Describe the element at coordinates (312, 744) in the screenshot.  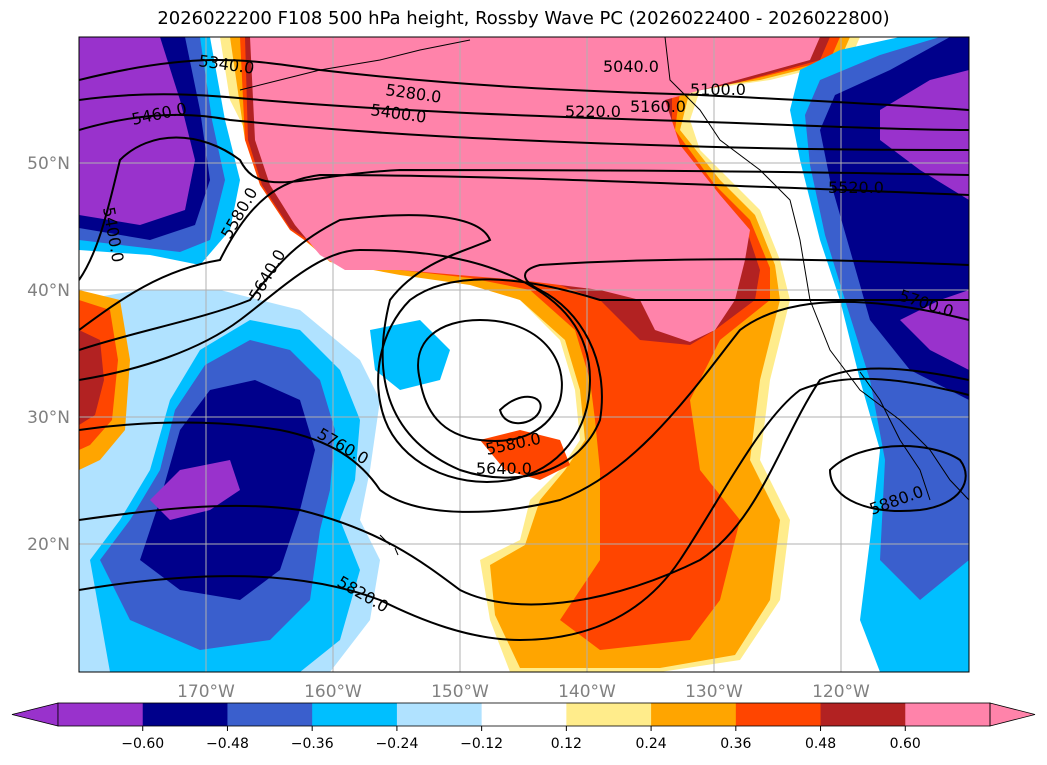
I see `colorbar-tick-label: −0.36` at that location.